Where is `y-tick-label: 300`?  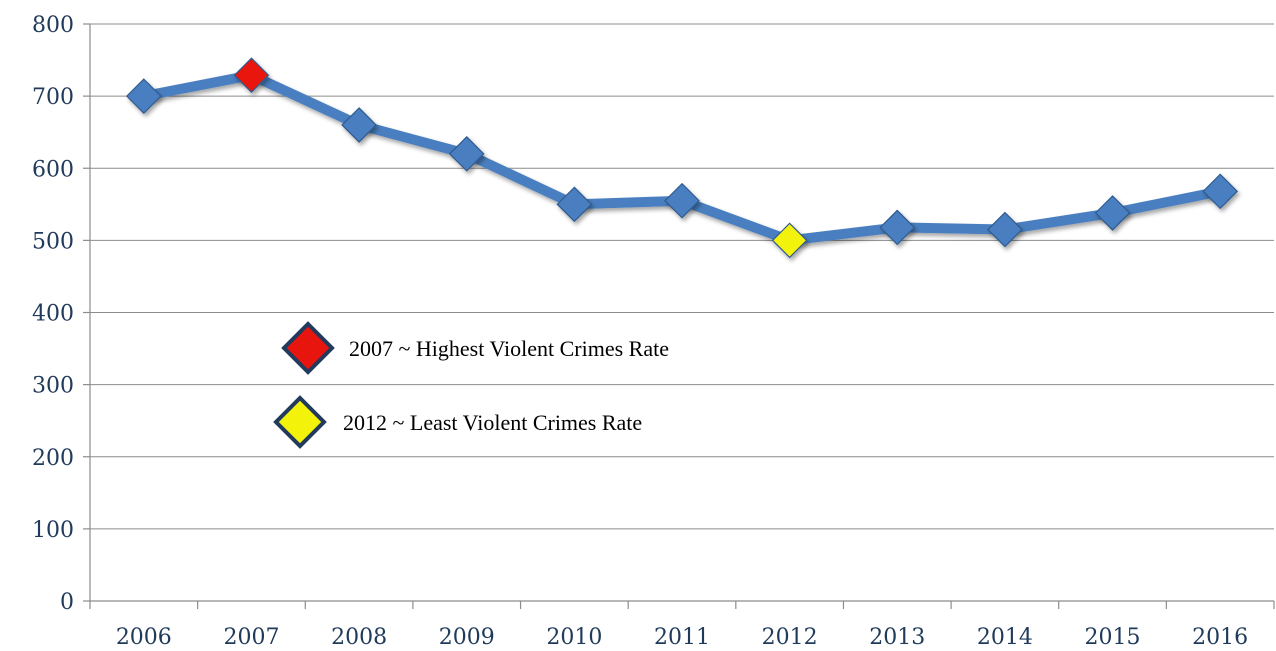
y-tick-label: 300 is located at coordinates (53, 386).